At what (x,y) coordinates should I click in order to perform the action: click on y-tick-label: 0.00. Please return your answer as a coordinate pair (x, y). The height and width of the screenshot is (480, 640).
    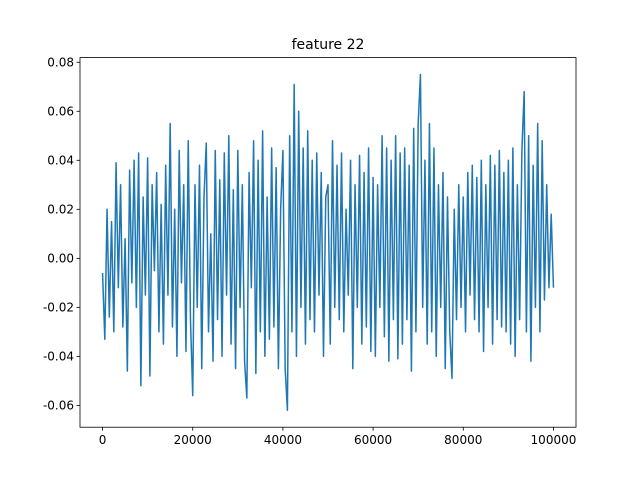
    Looking at the image, I should click on (60, 258).